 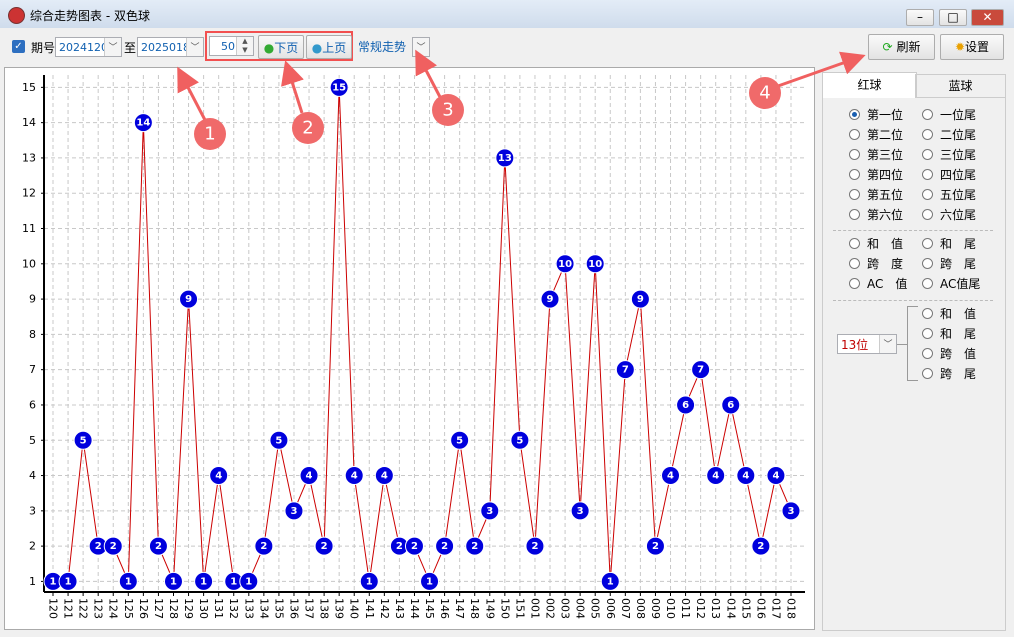 What do you see at coordinates (730, 405) in the screenshot?
I see `point-label: 6` at bounding box center [730, 405].